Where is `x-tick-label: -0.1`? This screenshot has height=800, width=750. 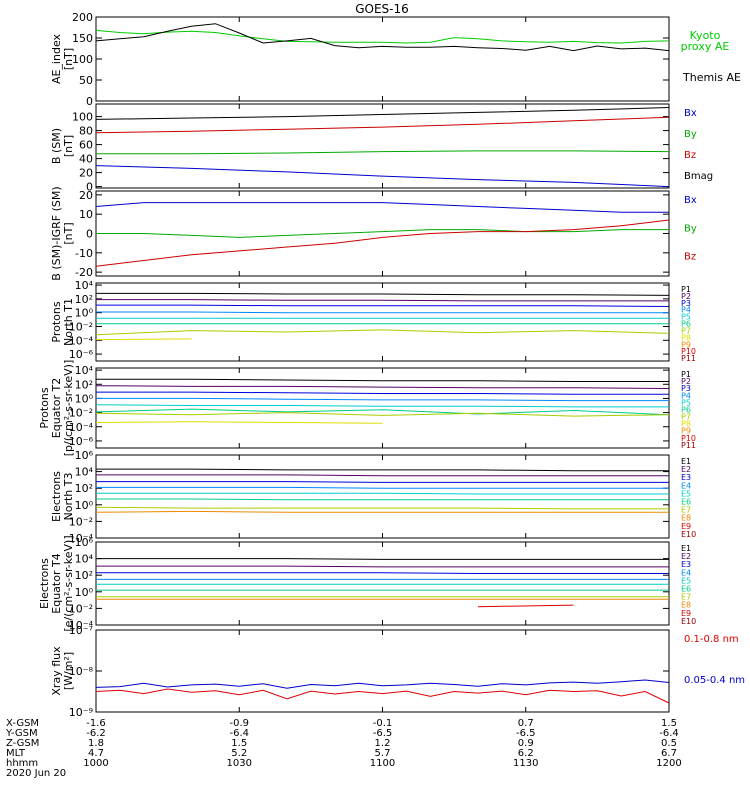 x-tick-label: -0.1 is located at coordinates (383, 723).